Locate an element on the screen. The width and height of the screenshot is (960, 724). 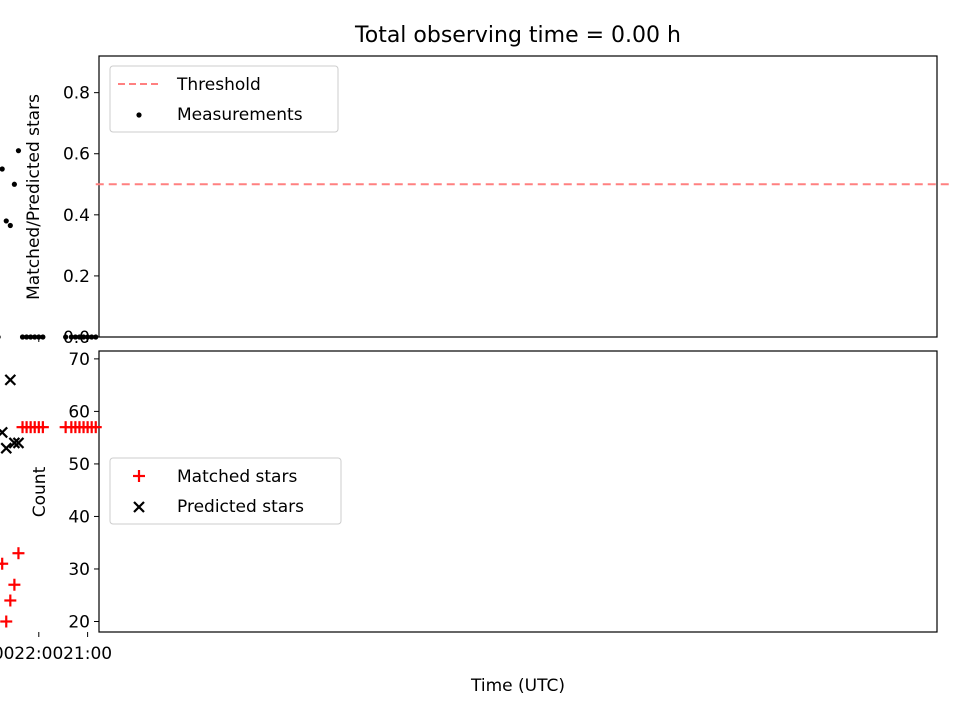
bottom-y-axis-label: Count is located at coordinates (40, 491).